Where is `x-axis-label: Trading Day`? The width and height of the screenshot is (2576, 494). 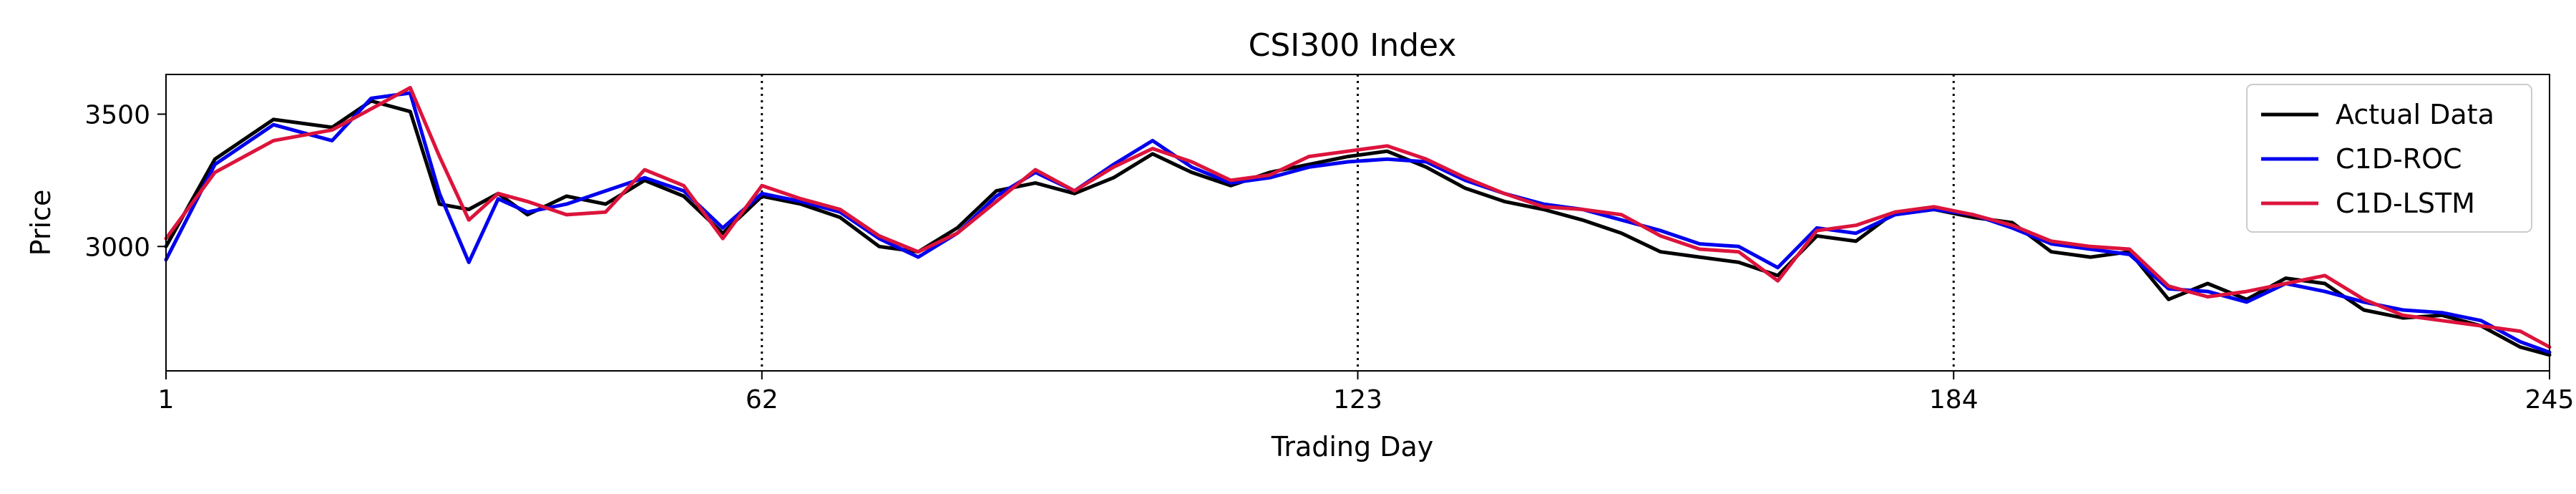
x-axis-label: Trading Day is located at coordinates (1352, 447).